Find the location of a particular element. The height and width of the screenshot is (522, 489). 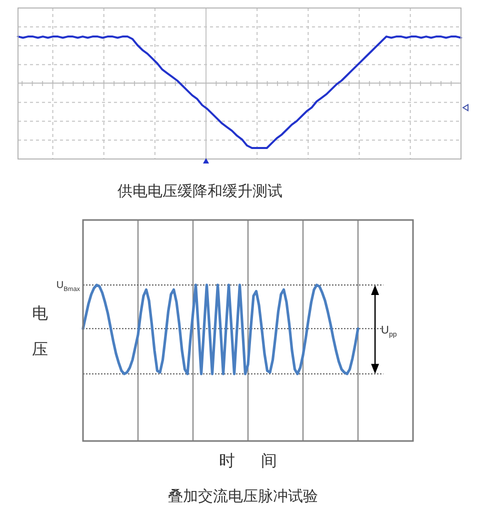

title: 叠加交流电压脉冲试验 is located at coordinates (243, 496).